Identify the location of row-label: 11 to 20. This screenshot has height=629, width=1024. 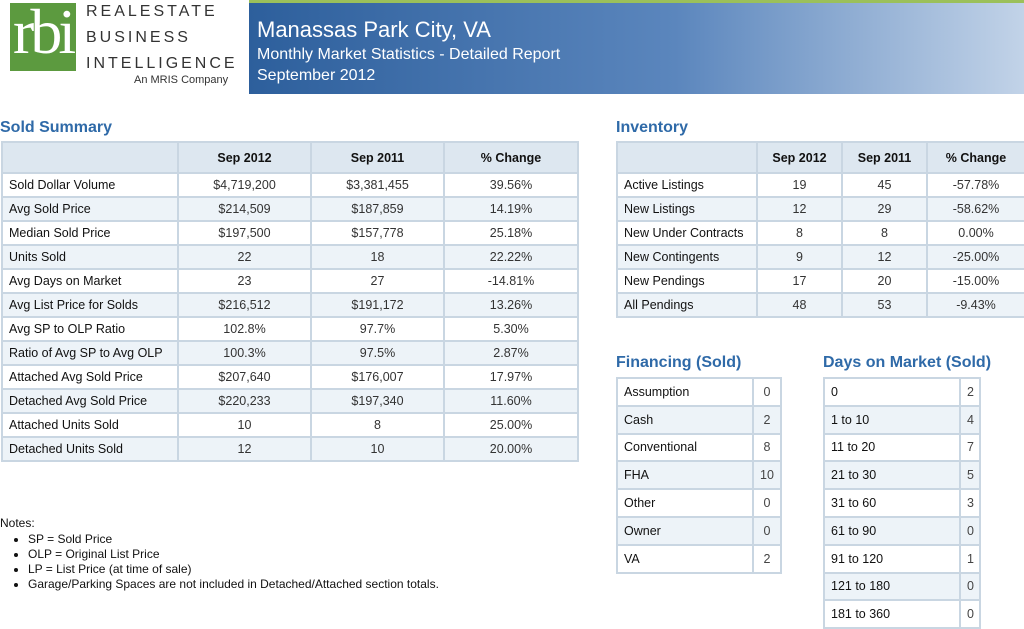
(892, 447).